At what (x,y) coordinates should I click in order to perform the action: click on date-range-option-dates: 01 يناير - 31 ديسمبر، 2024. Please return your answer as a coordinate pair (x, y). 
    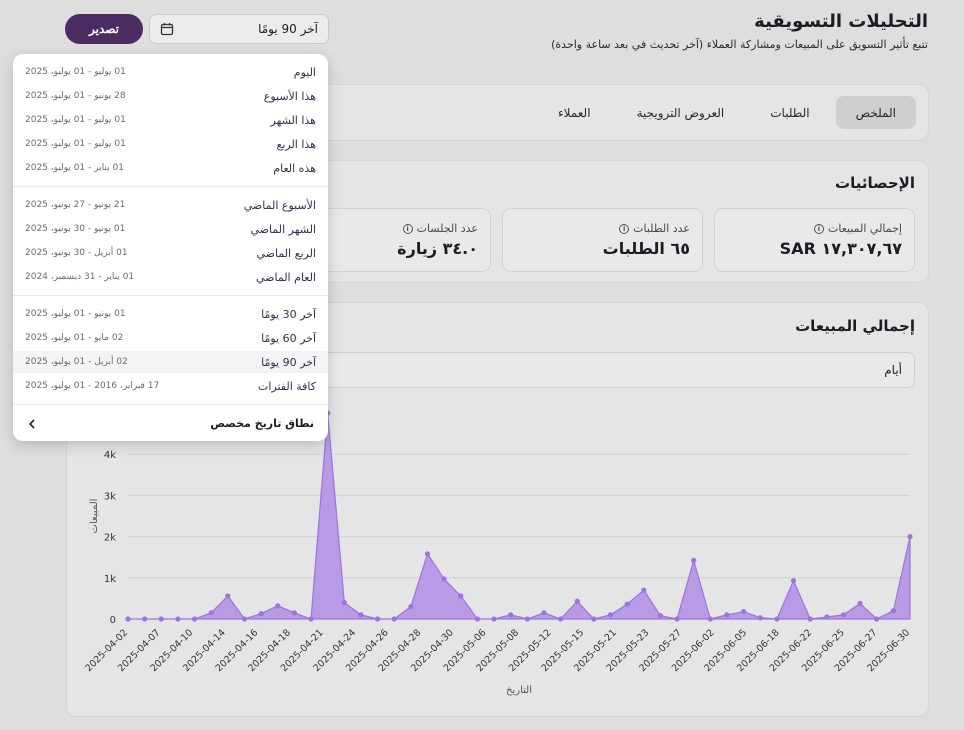
    Looking at the image, I should click on (80, 277).